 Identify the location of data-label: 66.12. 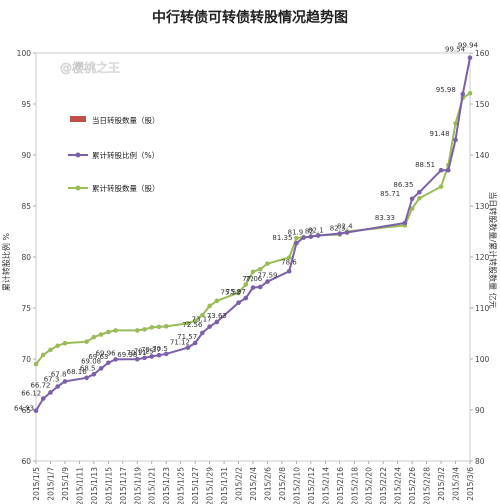
(31, 394).